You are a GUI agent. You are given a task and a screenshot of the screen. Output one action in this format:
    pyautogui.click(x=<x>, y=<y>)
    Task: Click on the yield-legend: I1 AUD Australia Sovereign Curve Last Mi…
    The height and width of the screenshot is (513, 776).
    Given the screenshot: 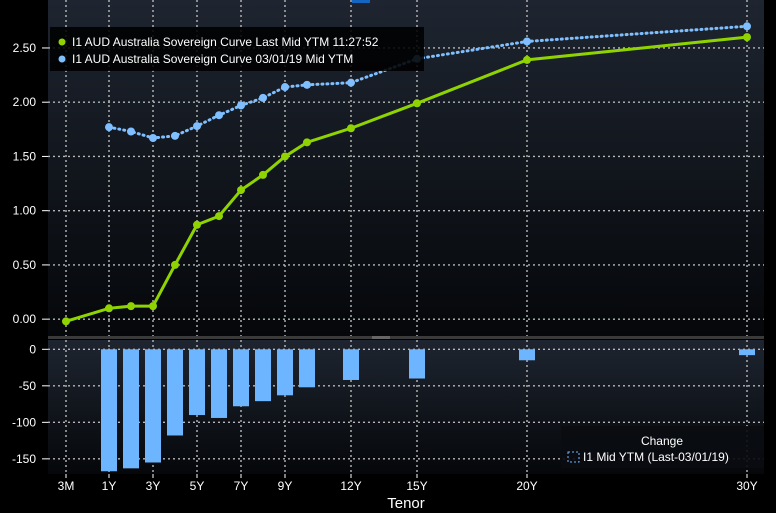 What is the action you would take?
    pyautogui.click(x=237, y=49)
    